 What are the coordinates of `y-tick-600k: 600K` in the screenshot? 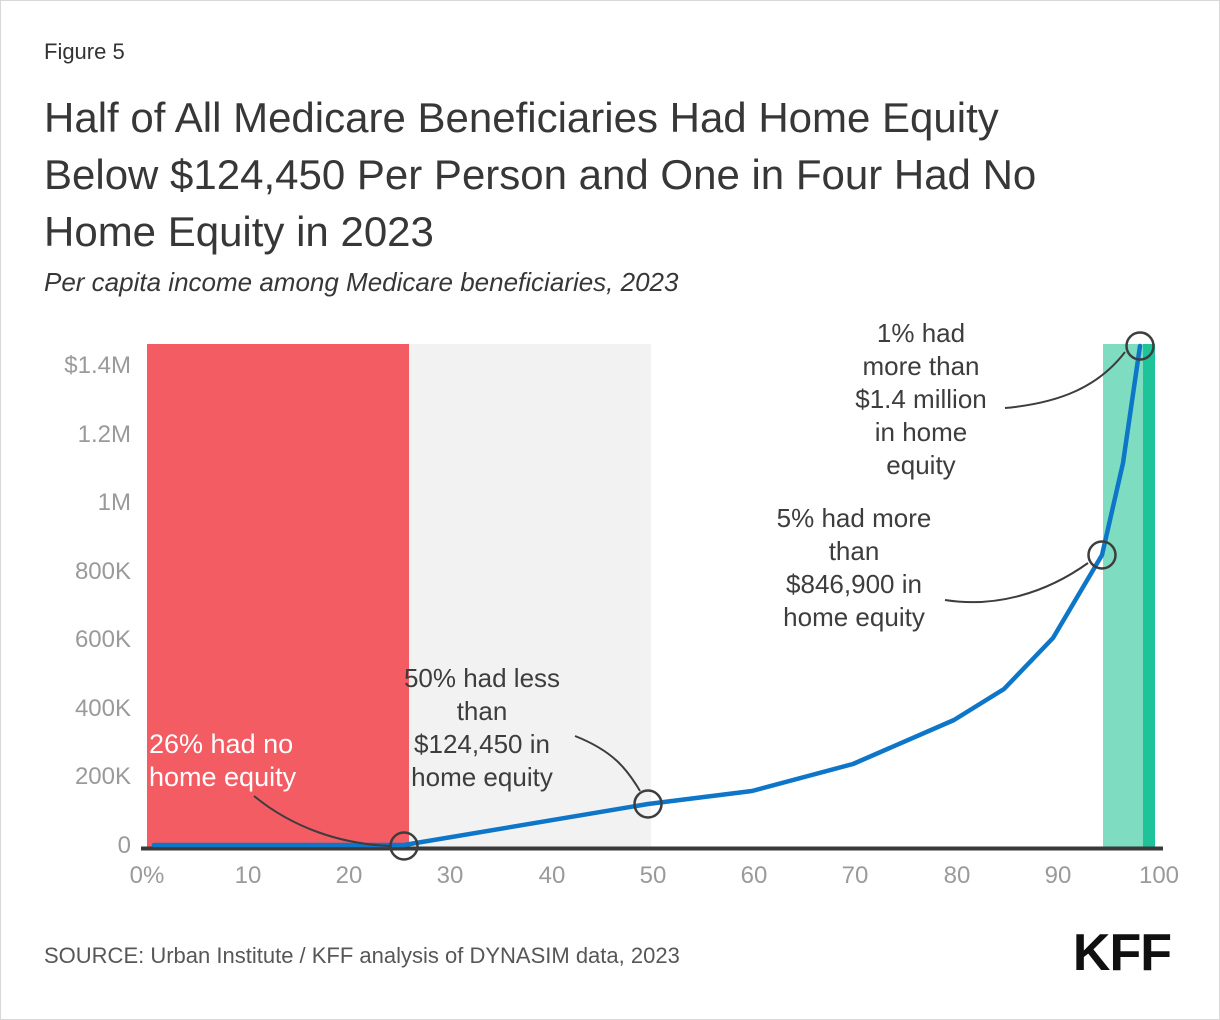 It's located at (102, 639).